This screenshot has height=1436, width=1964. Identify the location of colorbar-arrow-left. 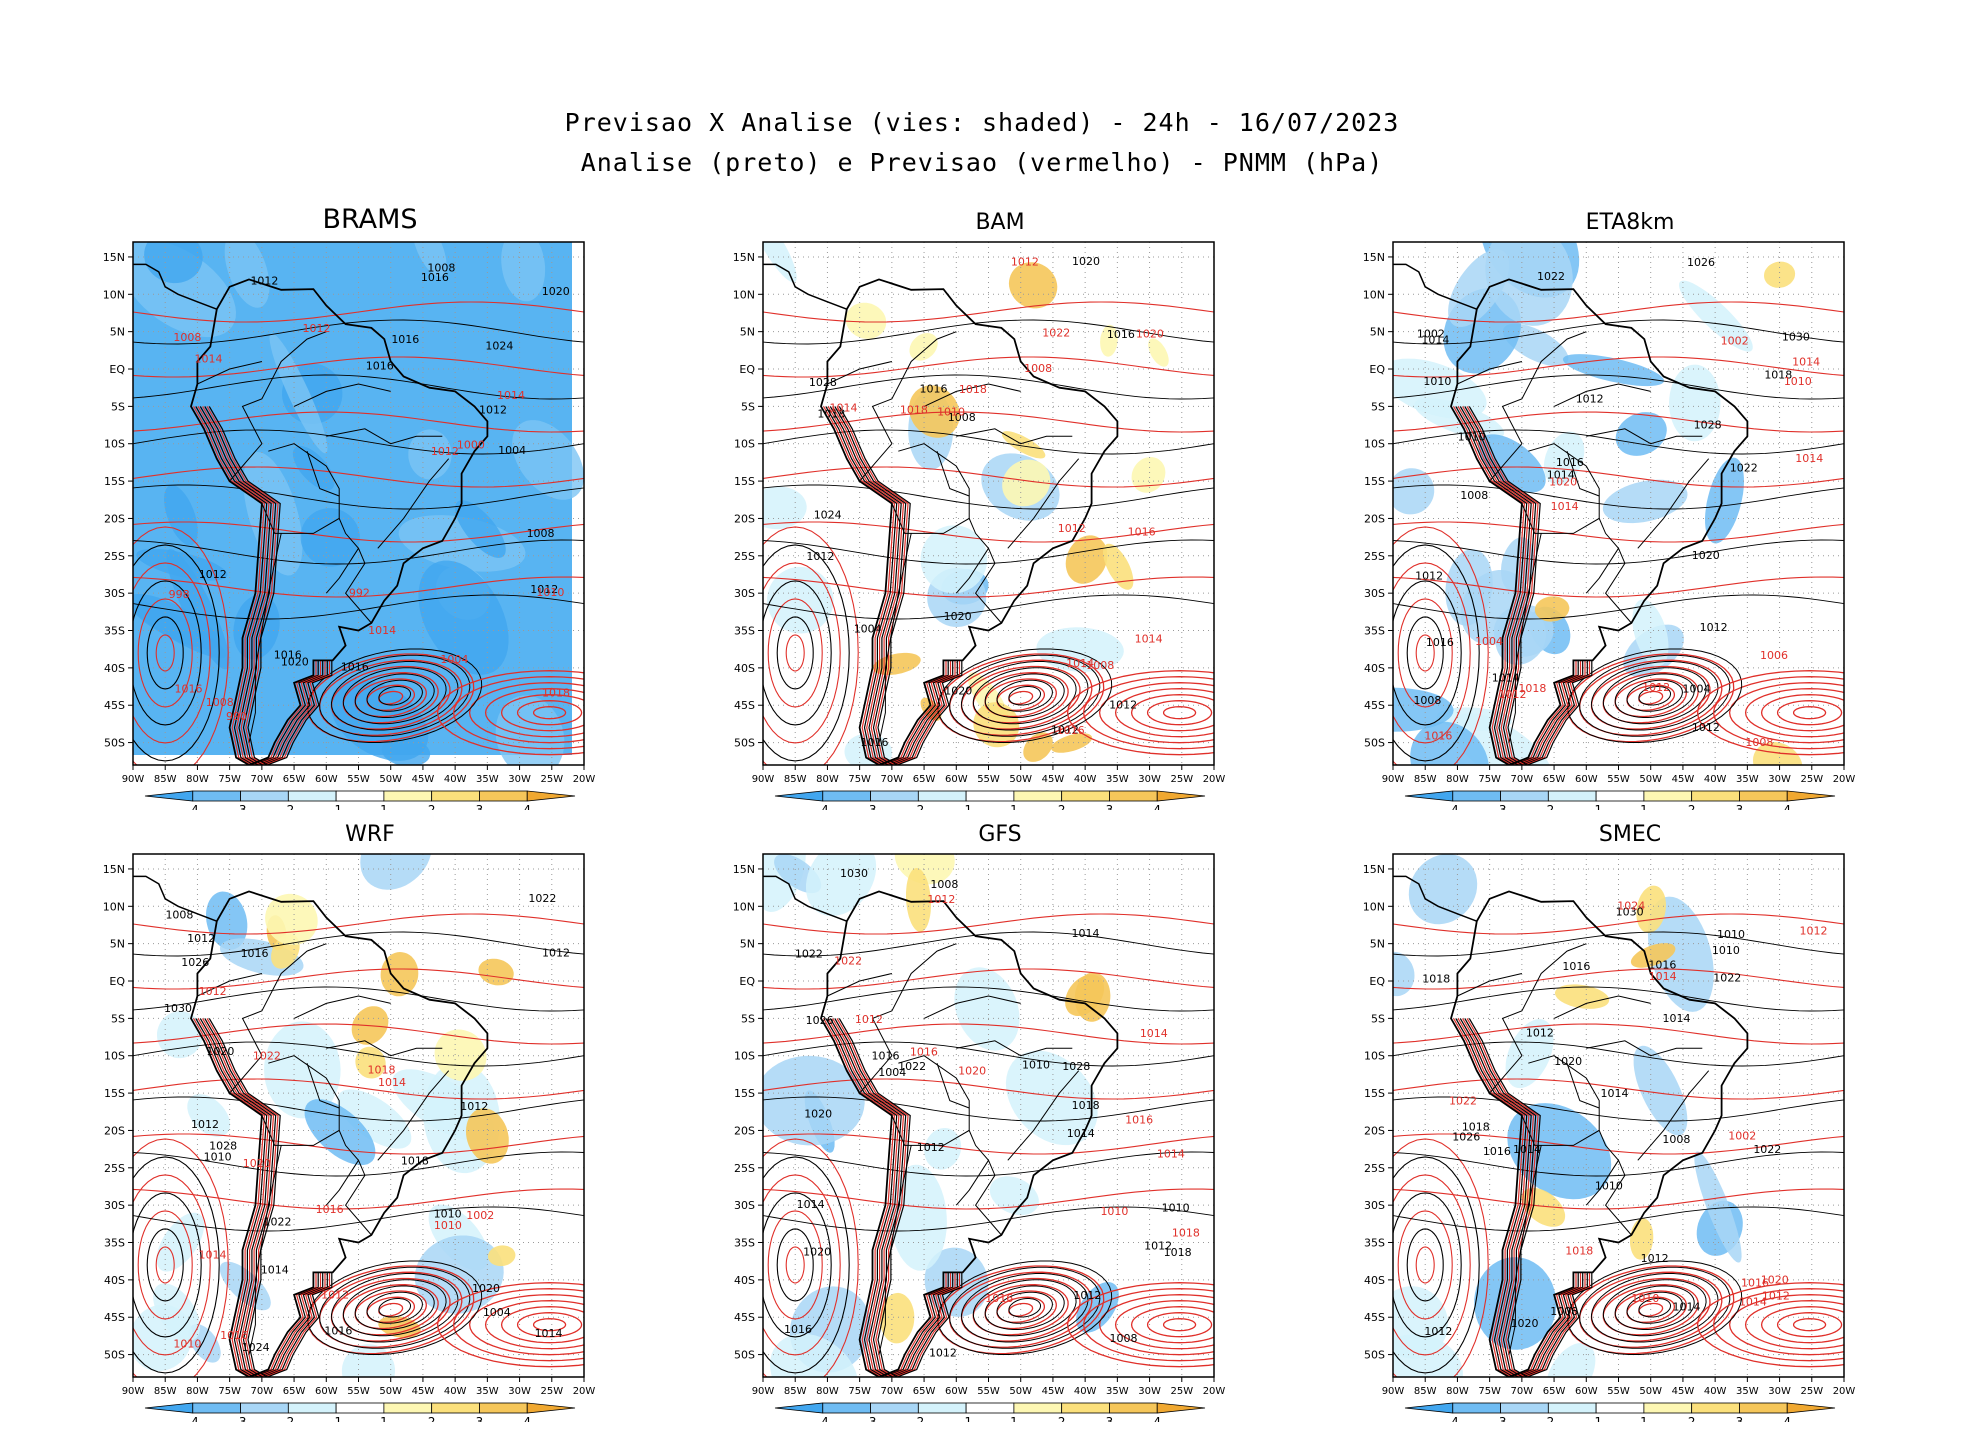
(1429, 796).